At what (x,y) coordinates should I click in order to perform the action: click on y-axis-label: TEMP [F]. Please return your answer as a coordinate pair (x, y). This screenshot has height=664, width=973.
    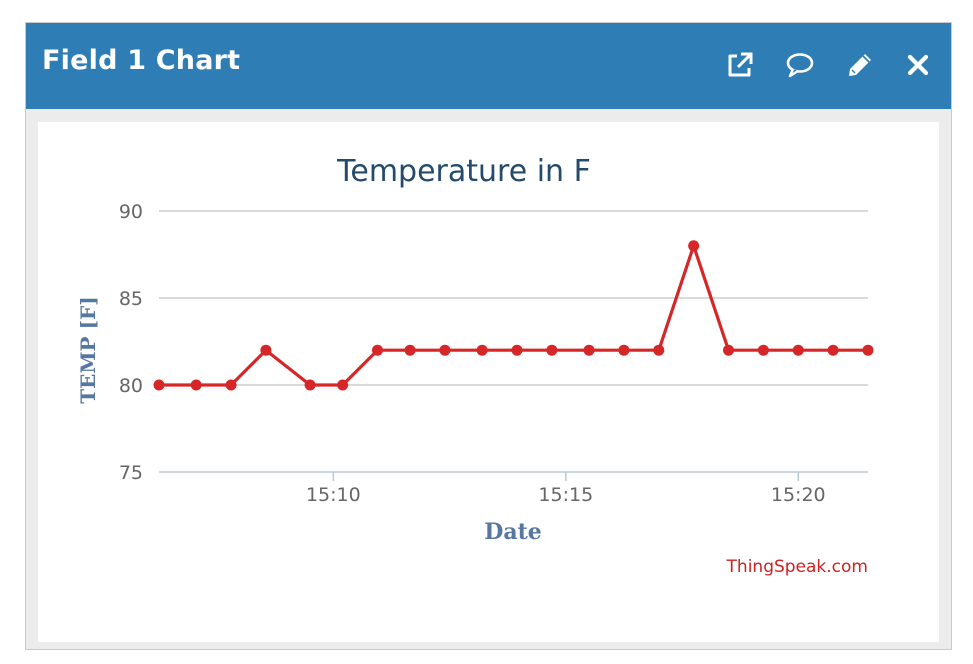
    Looking at the image, I should click on (88, 349).